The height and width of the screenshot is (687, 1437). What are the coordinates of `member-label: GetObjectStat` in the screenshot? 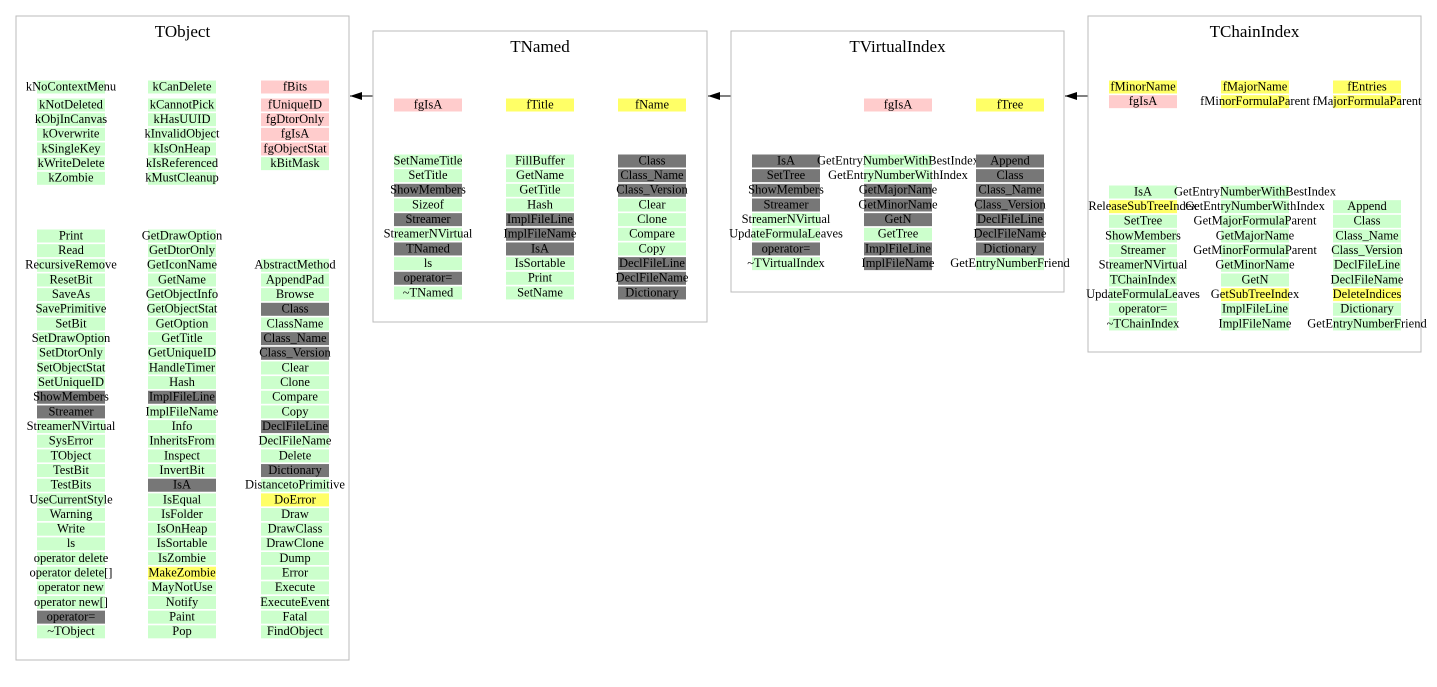 It's located at (182, 309).